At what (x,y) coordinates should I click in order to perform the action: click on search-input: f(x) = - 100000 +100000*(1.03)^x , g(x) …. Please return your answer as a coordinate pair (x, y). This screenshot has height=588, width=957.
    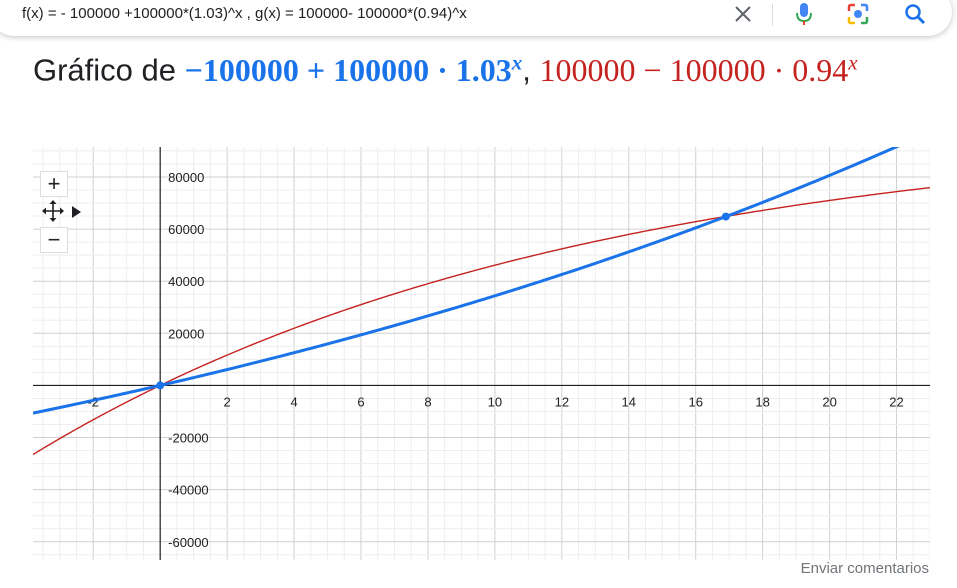
    Looking at the image, I should click on (244, 13).